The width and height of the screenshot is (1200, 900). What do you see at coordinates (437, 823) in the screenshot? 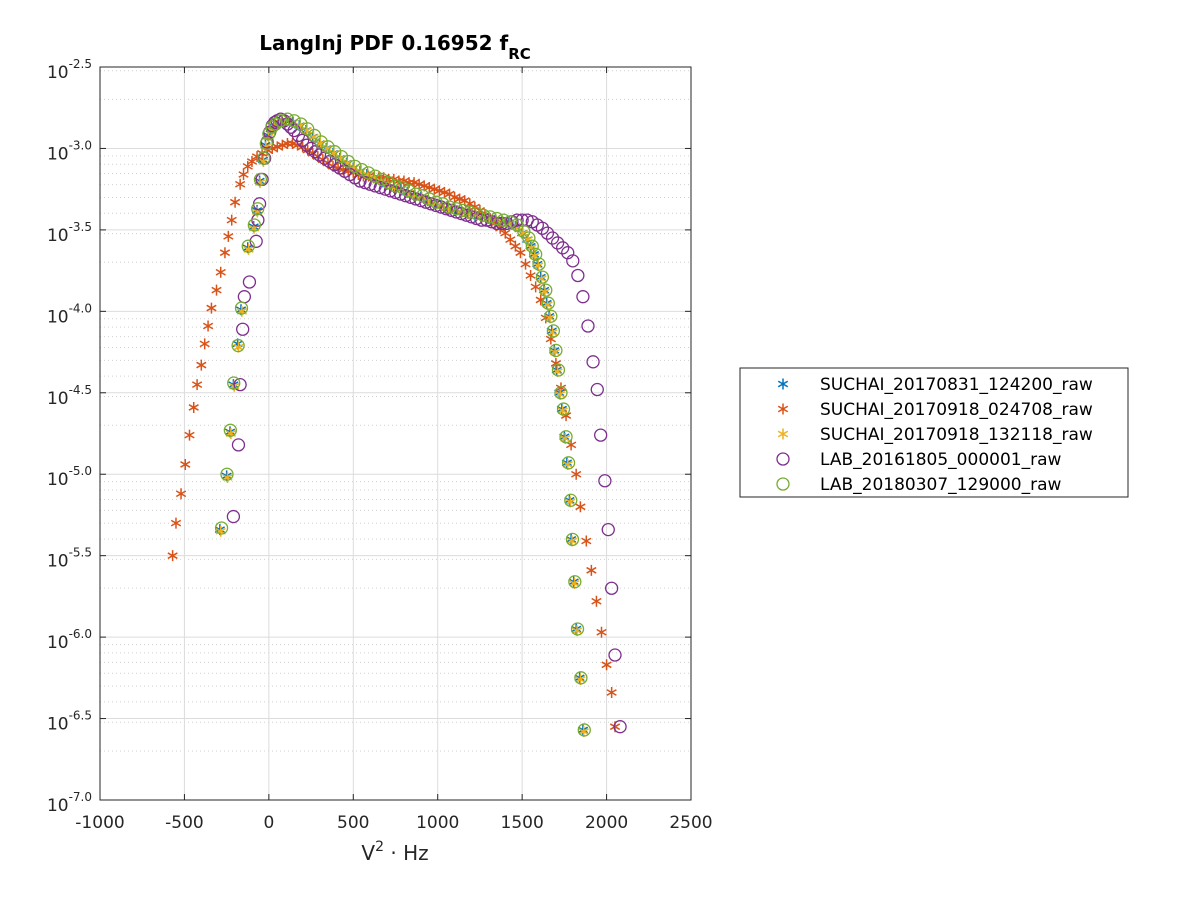
I see `x-tick-label: 1000` at bounding box center [437, 823].